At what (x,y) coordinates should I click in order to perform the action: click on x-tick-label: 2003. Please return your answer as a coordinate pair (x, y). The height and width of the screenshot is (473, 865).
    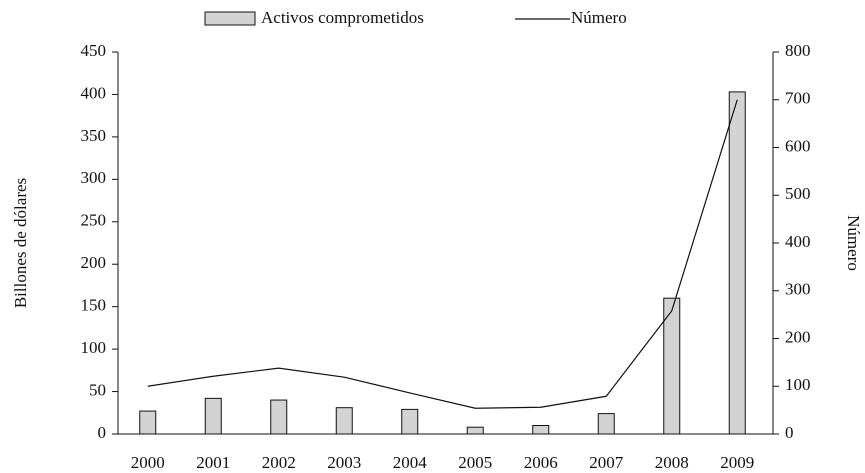
    Looking at the image, I should click on (344, 462).